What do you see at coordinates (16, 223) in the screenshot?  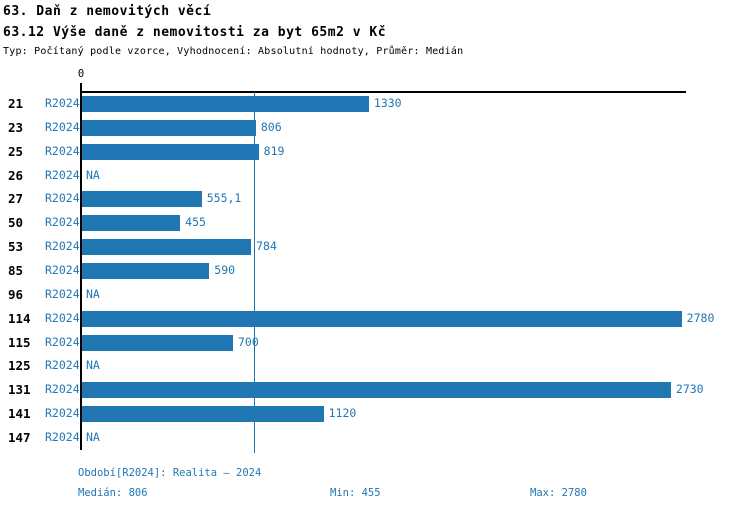 I see `row-category-label: 50` at bounding box center [16, 223].